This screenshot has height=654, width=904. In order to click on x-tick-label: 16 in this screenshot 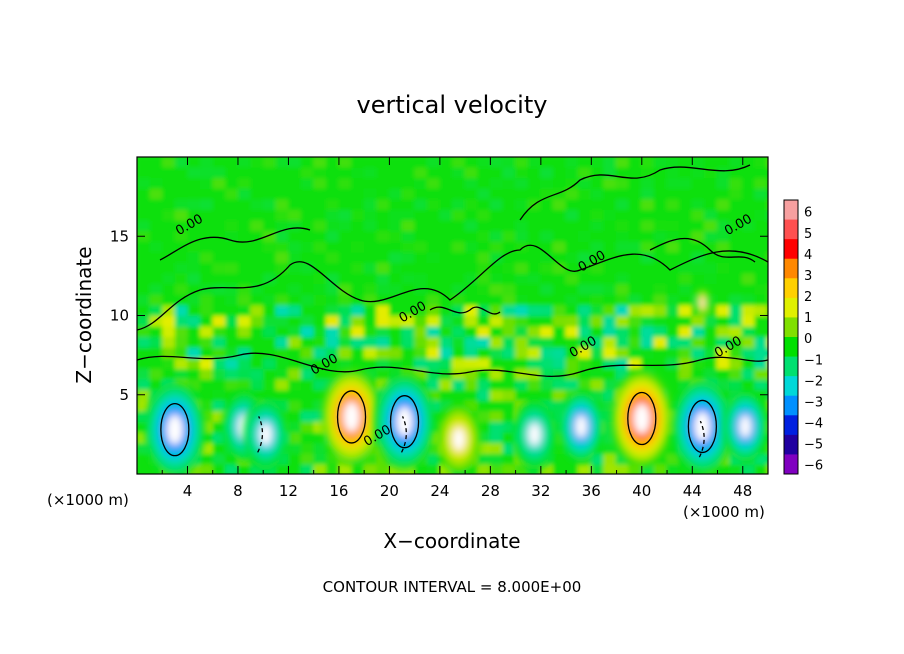, I will do `click(338, 491)`.